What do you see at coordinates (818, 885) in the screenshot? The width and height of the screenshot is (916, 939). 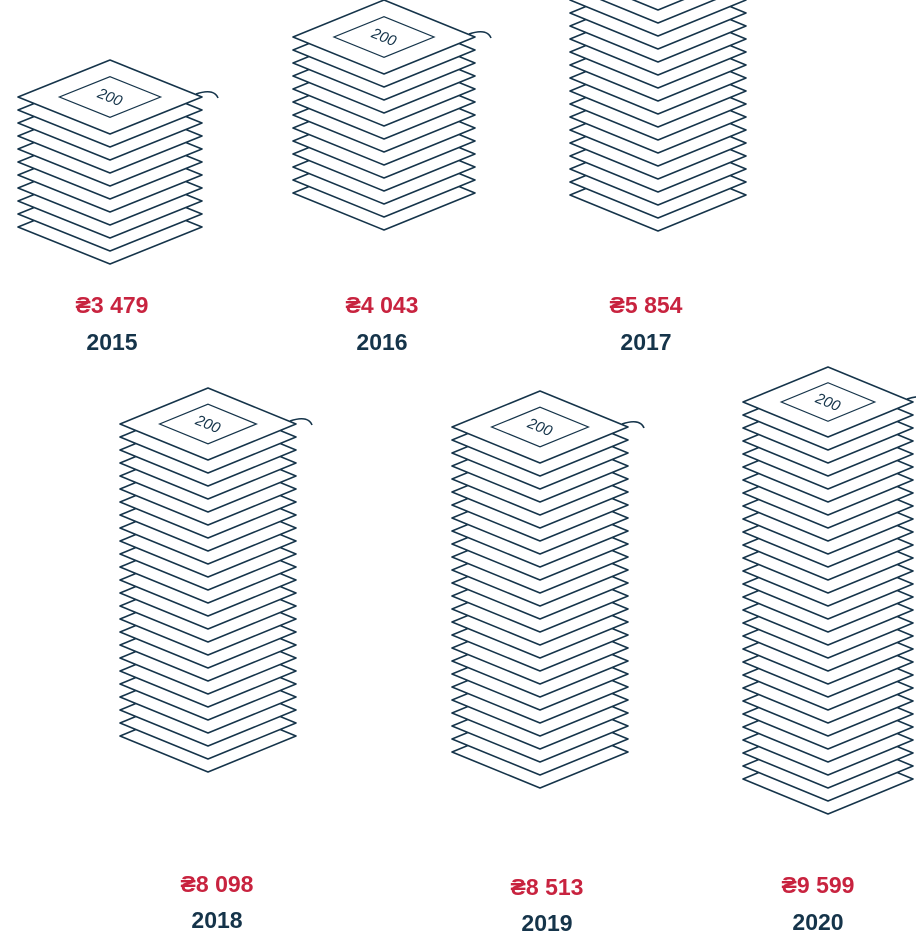 I see `value-label-2020: ₴9 599` at bounding box center [818, 885].